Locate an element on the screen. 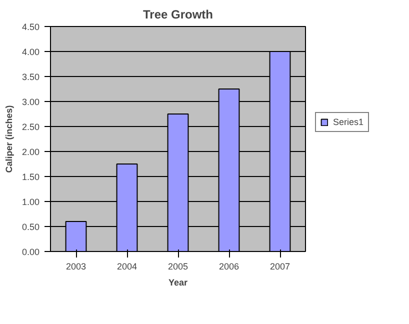  legend-label: Series1 is located at coordinates (348, 122).